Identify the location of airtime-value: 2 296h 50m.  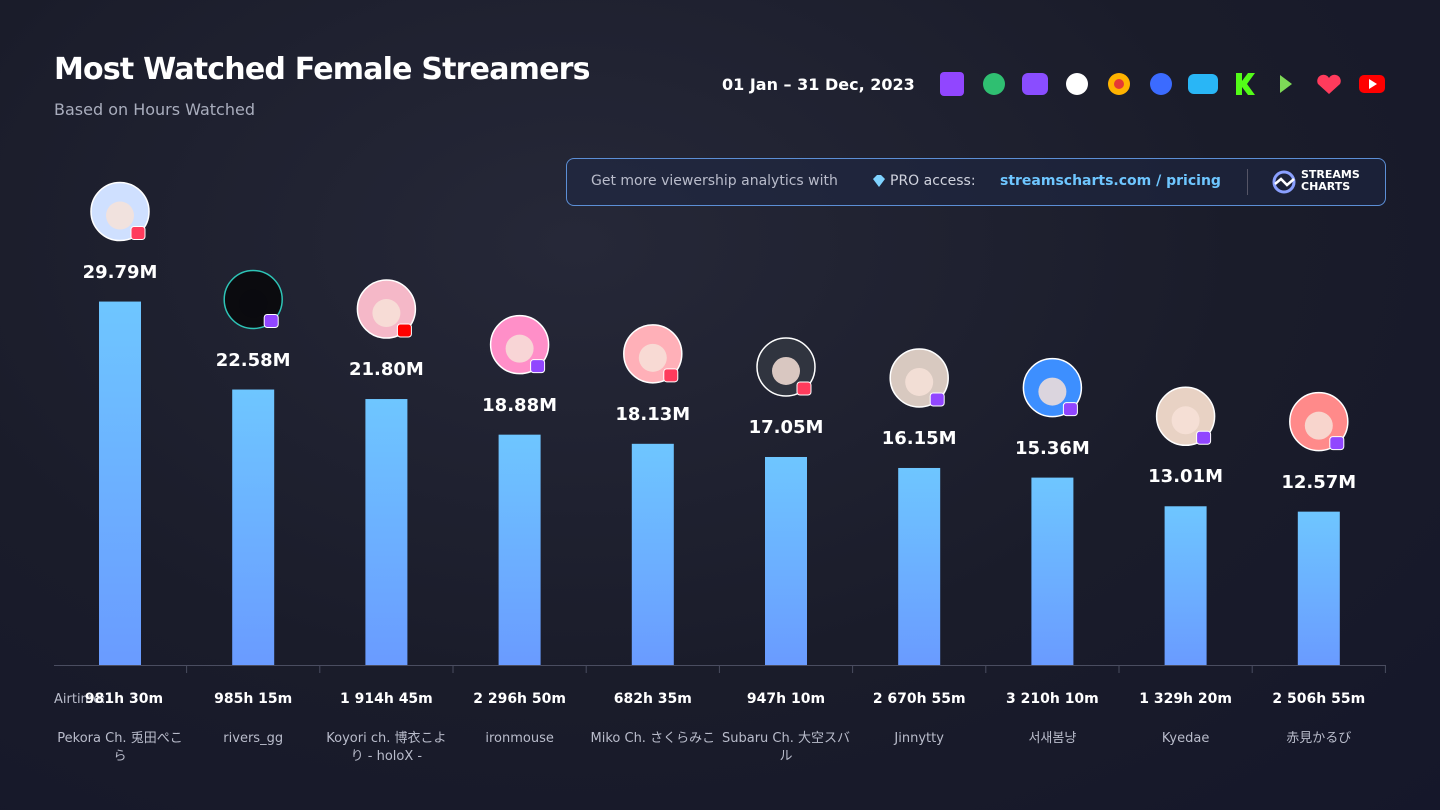
(519, 699).